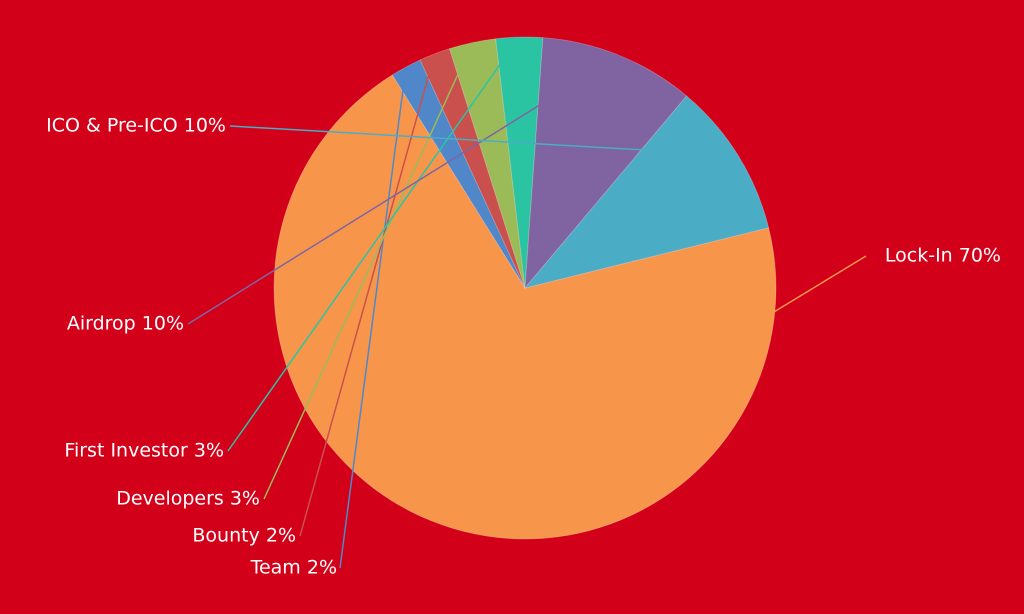 This screenshot has width=1024, height=614. I want to click on slice-label-team: Team 2%, so click(293, 568).